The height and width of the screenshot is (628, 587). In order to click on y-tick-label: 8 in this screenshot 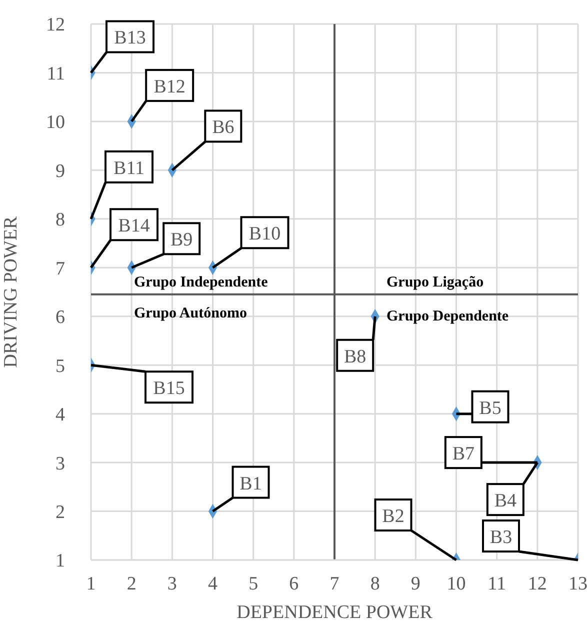, I will do `click(60, 220)`.